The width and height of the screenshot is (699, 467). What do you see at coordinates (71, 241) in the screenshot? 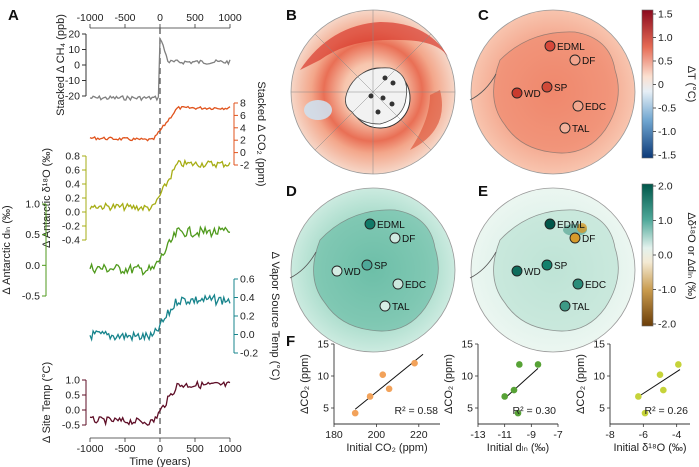
I see `d18o-tick-label: -0.4` at bounding box center [71, 241].